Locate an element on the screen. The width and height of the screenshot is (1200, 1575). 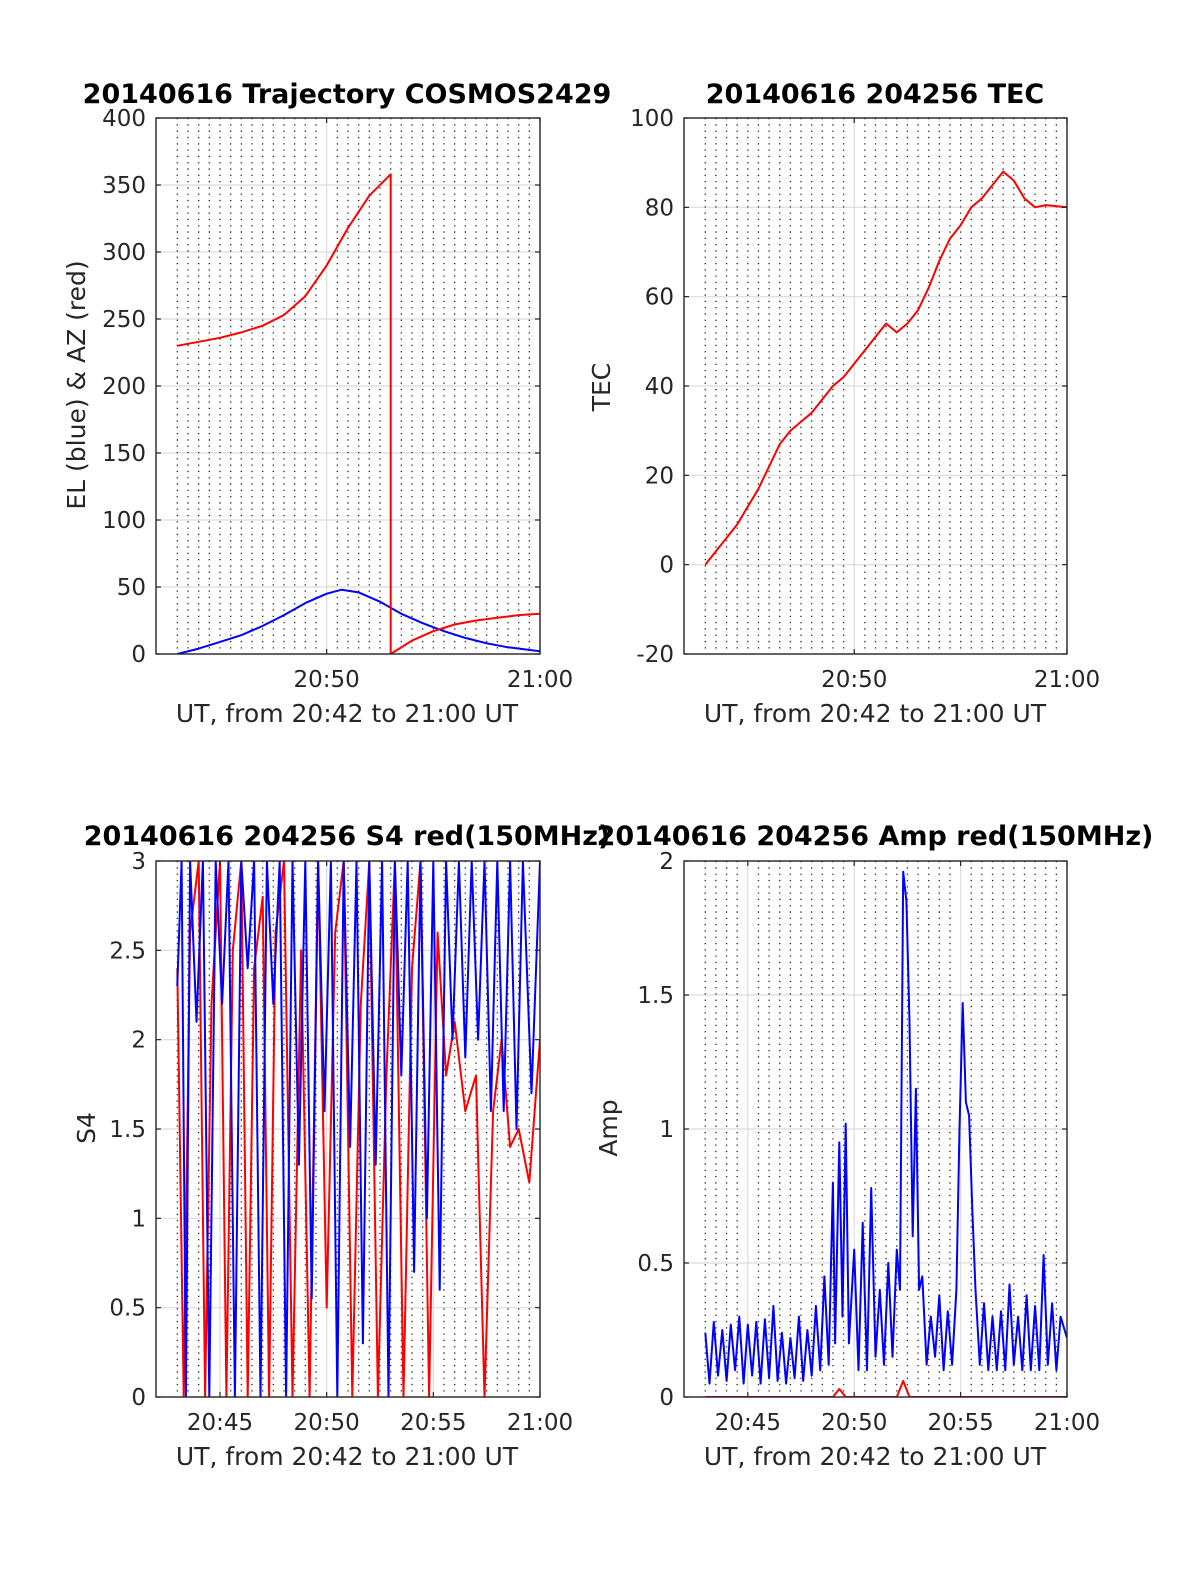
chart-title: 20140616 204256 Amp red(150MHz) is located at coordinates (875, 836).